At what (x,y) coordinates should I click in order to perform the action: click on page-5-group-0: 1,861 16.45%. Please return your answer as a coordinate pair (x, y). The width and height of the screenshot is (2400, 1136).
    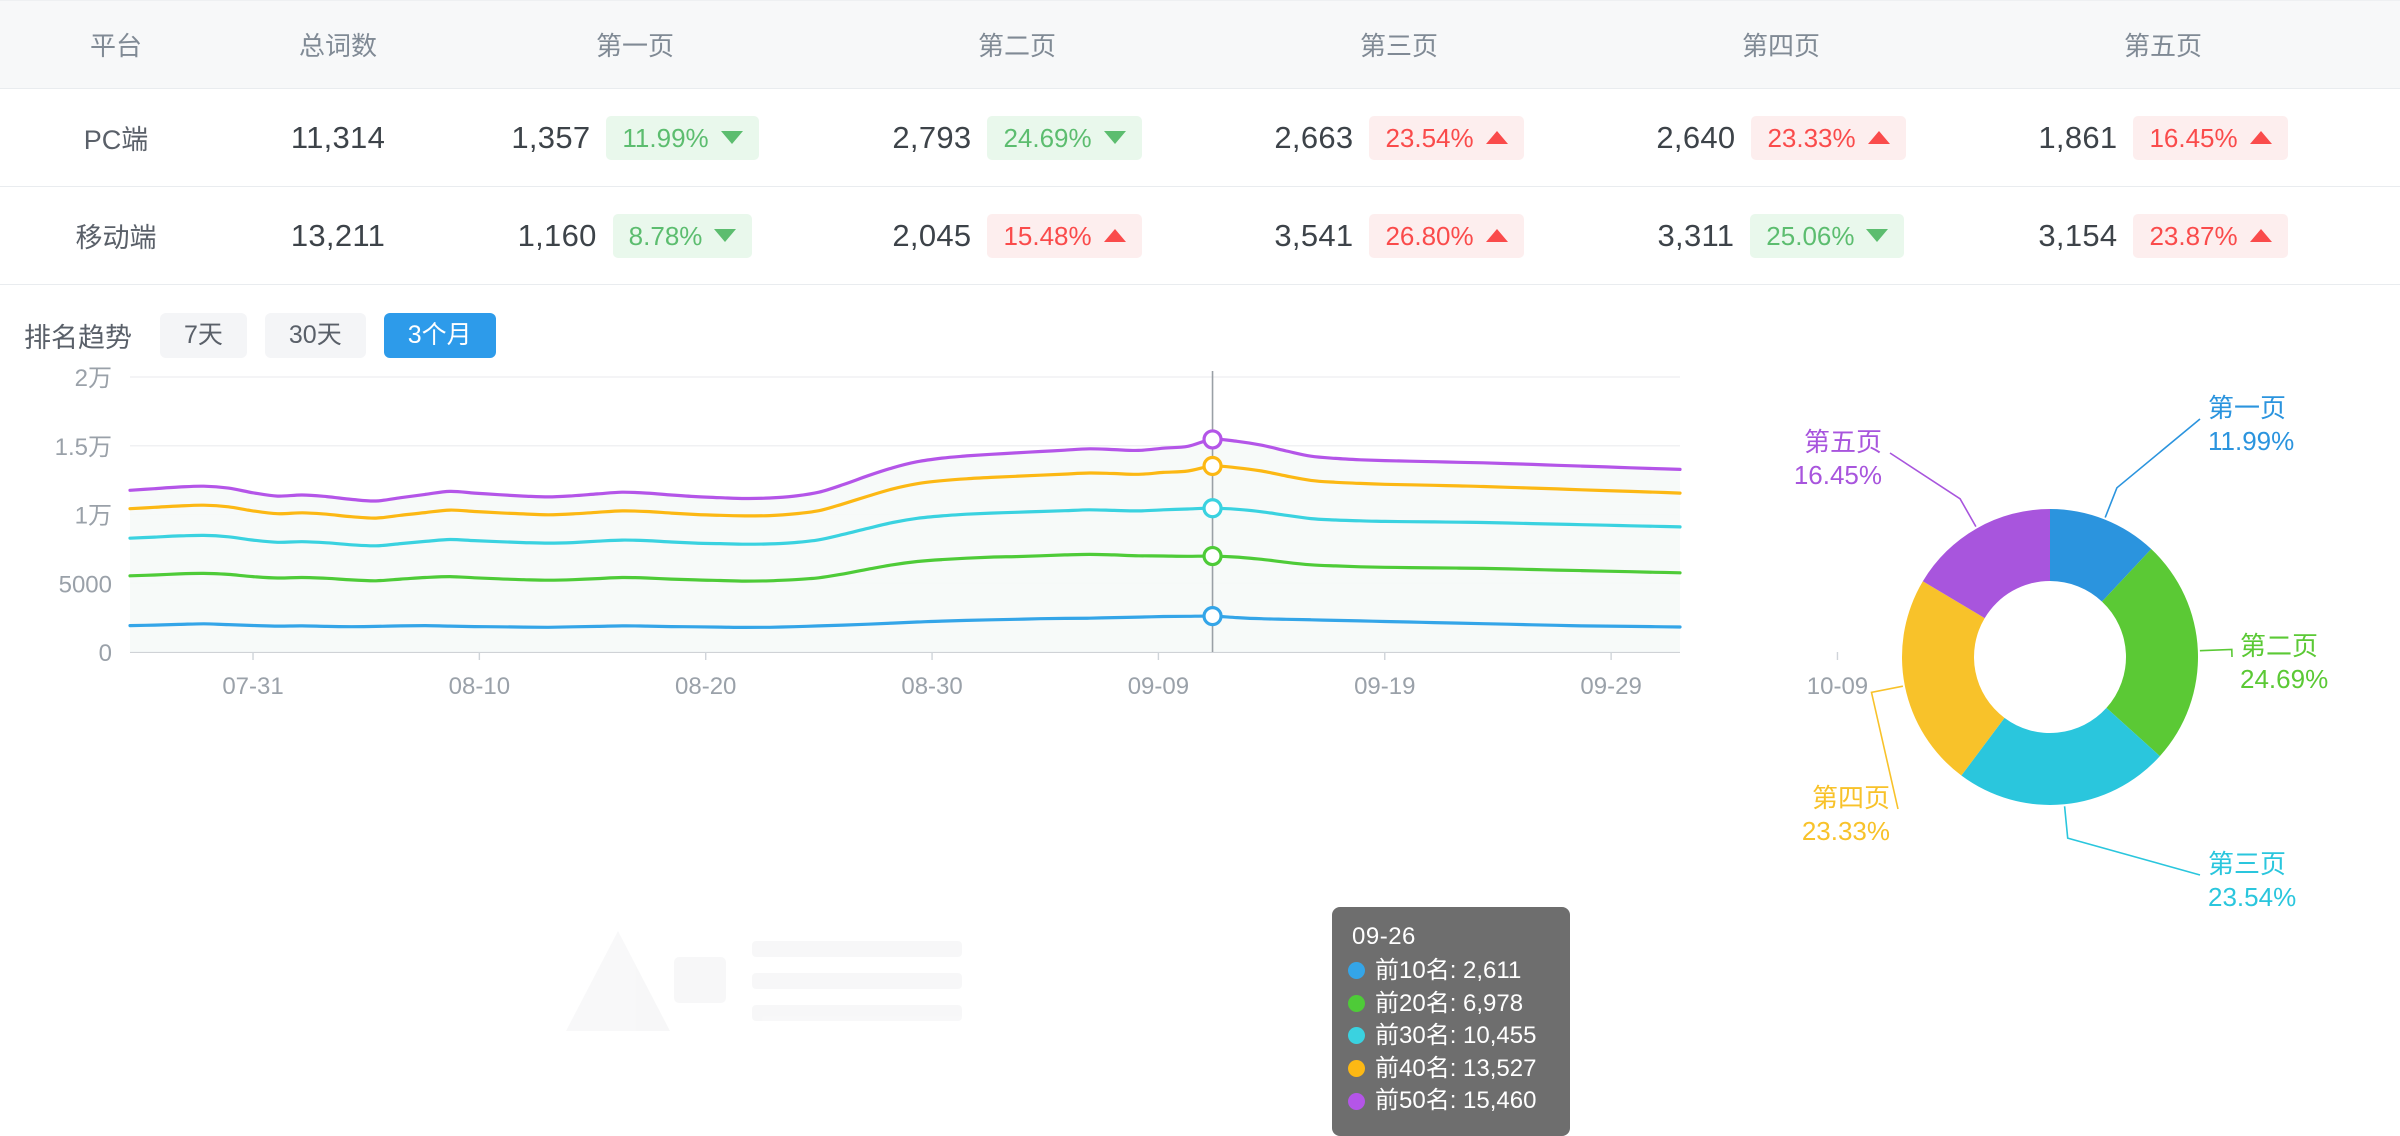
    Looking at the image, I should click on (2163, 137).